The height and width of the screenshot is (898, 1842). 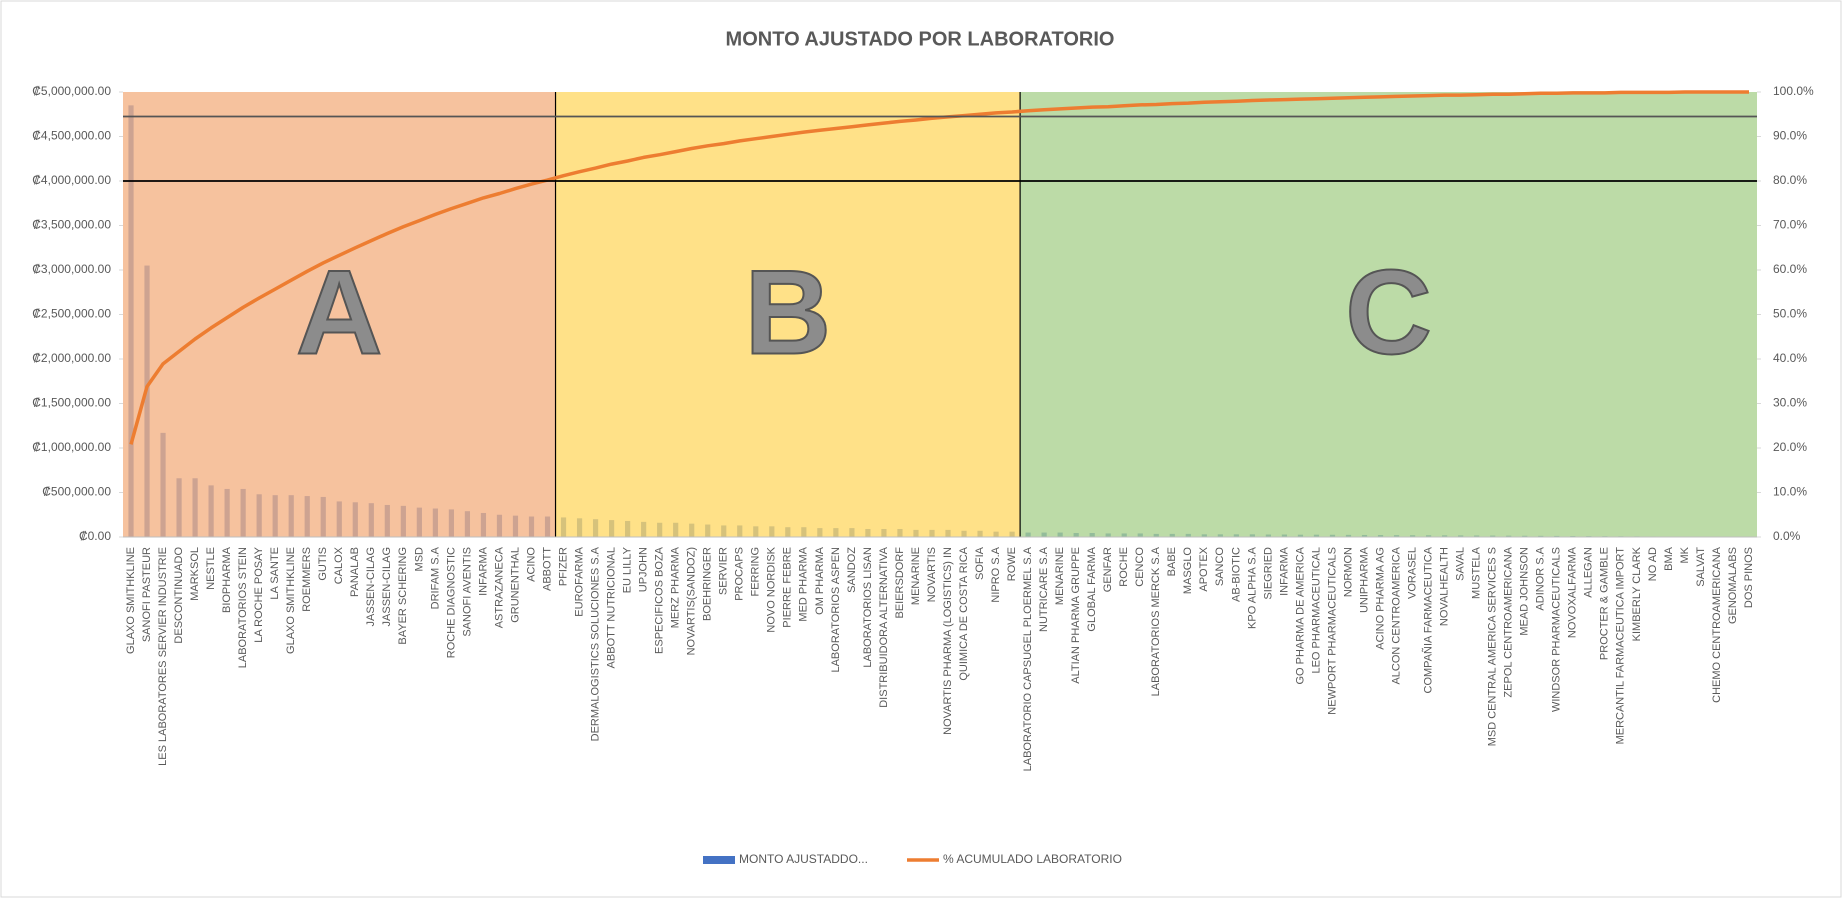 What do you see at coordinates (1790, 136) in the screenshot?
I see `y2-tick-label: 90.0%` at bounding box center [1790, 136].